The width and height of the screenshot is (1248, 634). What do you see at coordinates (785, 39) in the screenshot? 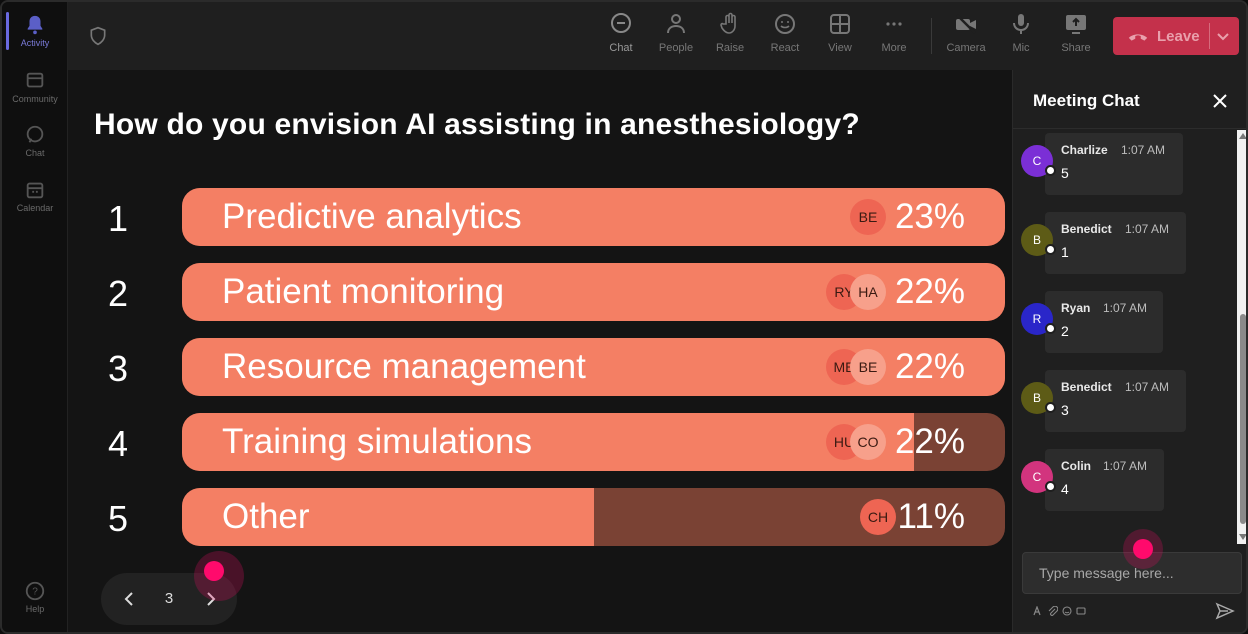
I see `react-button: React` at bounding box center [785, 39].